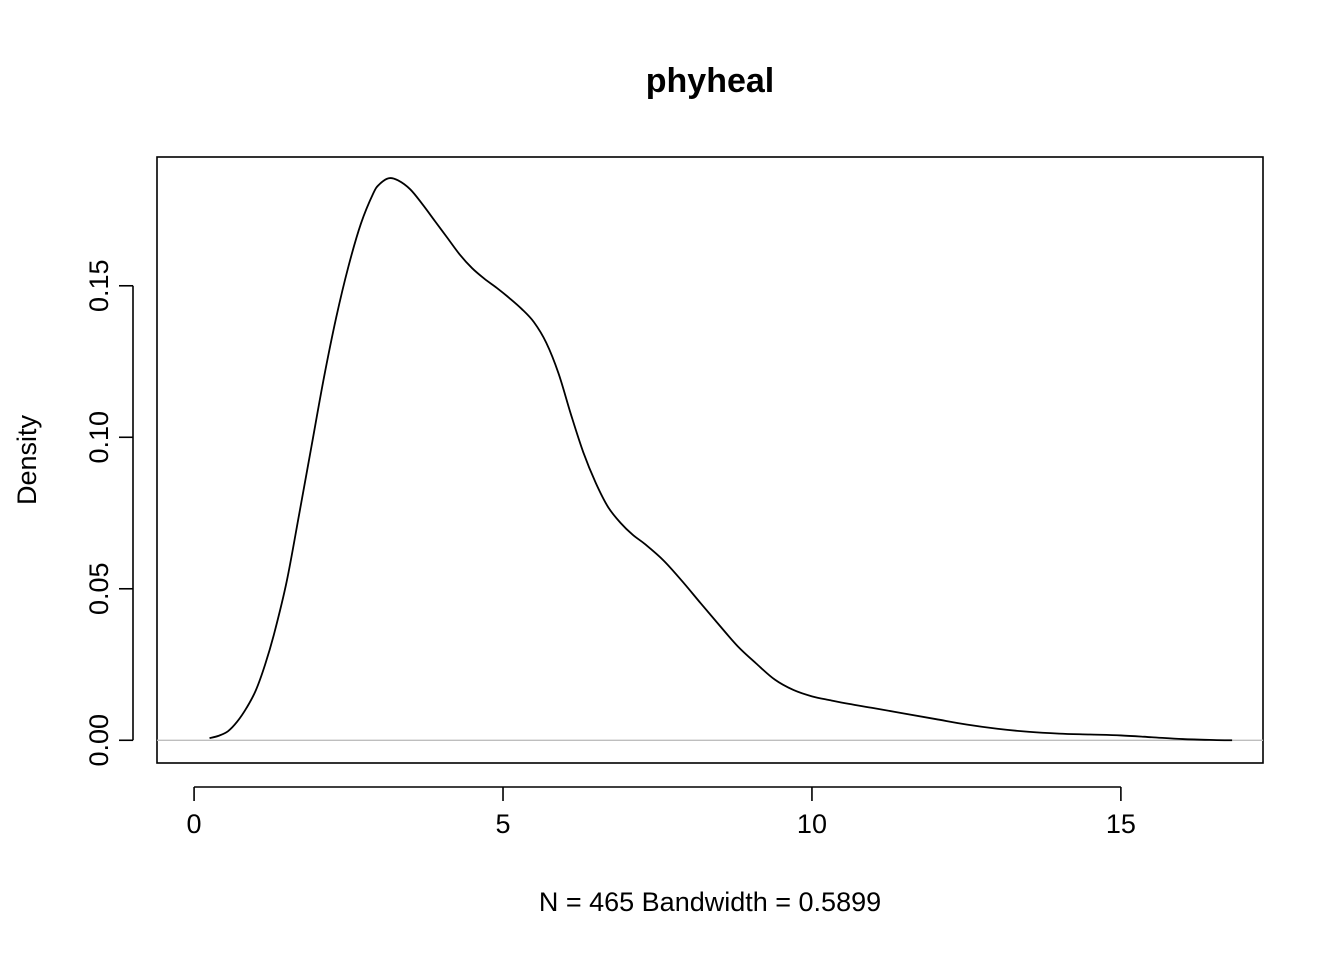  I want to click on y-axis: 0.00 0.05 0.10 0.15, so click(109, 513).